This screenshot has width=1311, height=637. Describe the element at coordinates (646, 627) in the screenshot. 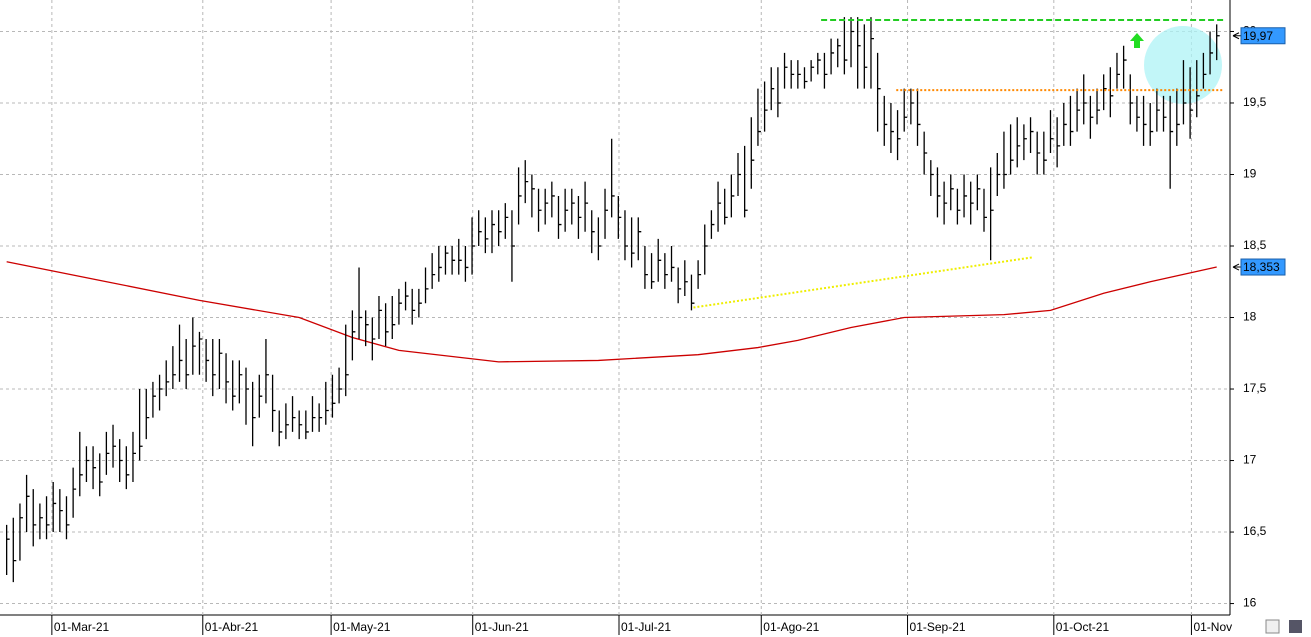

I see `x-tick-label: 01-Jul-21` at that location.